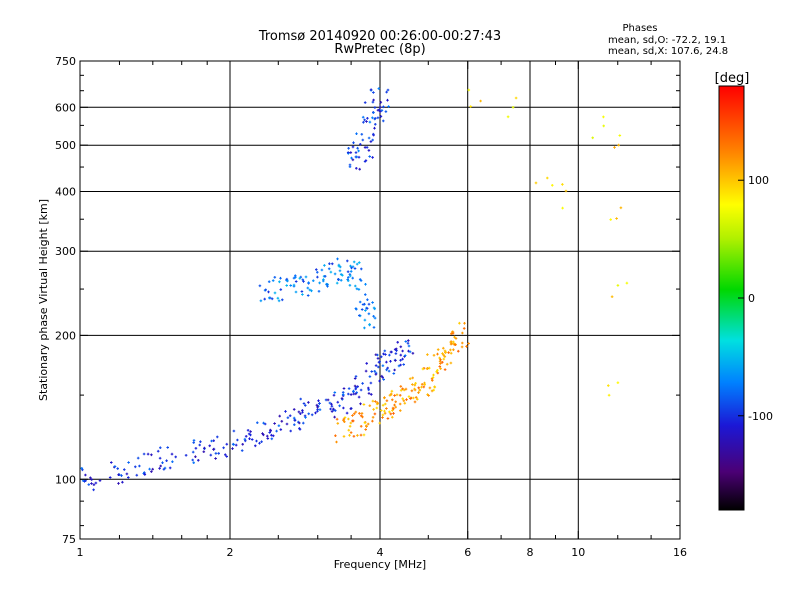 The width and height of the screenshot is (800, 600). Describe the element at coordinates (65, 61) in the screenshot. I see `y-tick-label: 750` at that location.